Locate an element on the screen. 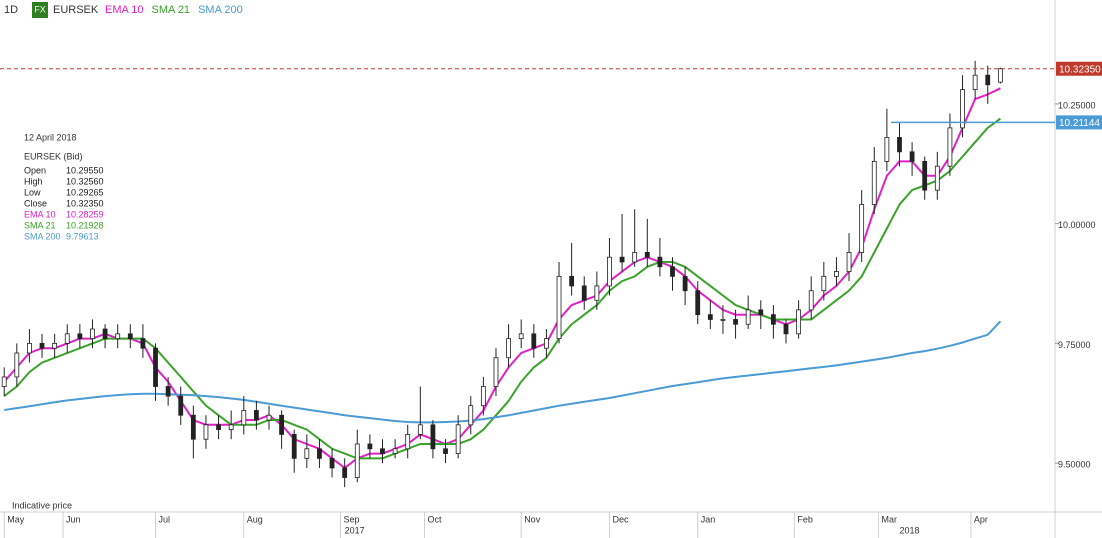 This screenshot has width=1102, height=538. x-tick-label: Jul is located at coordinates (165, 519).